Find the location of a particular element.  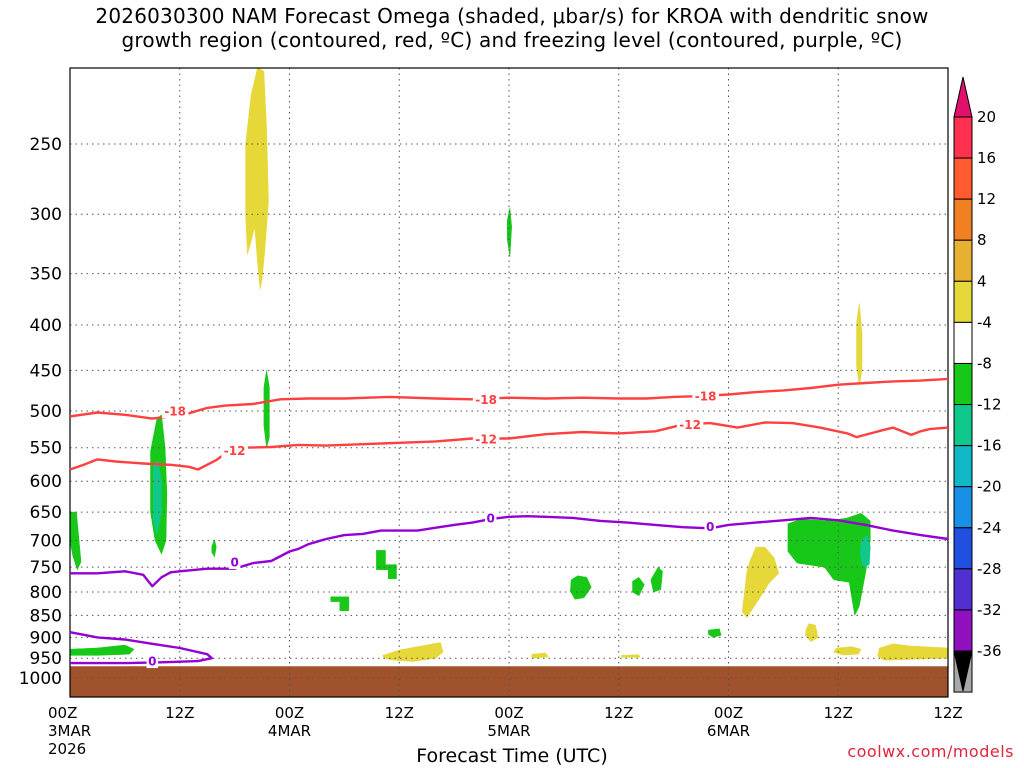

colorbar-label-0: 20 is located at coordinates (986, 117).